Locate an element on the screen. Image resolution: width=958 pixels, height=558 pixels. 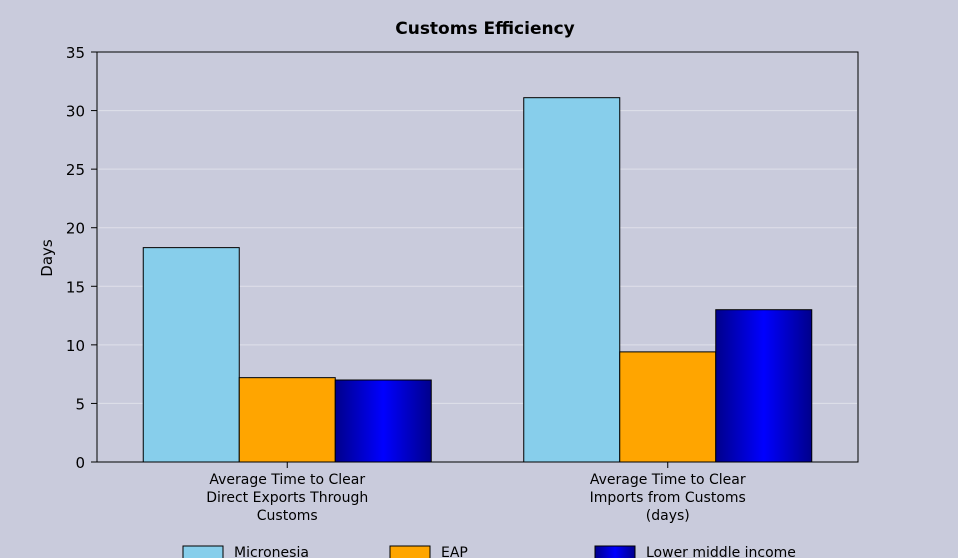
legend: Micronesia EAP Lower middle income is located at coordinates (489, 551).